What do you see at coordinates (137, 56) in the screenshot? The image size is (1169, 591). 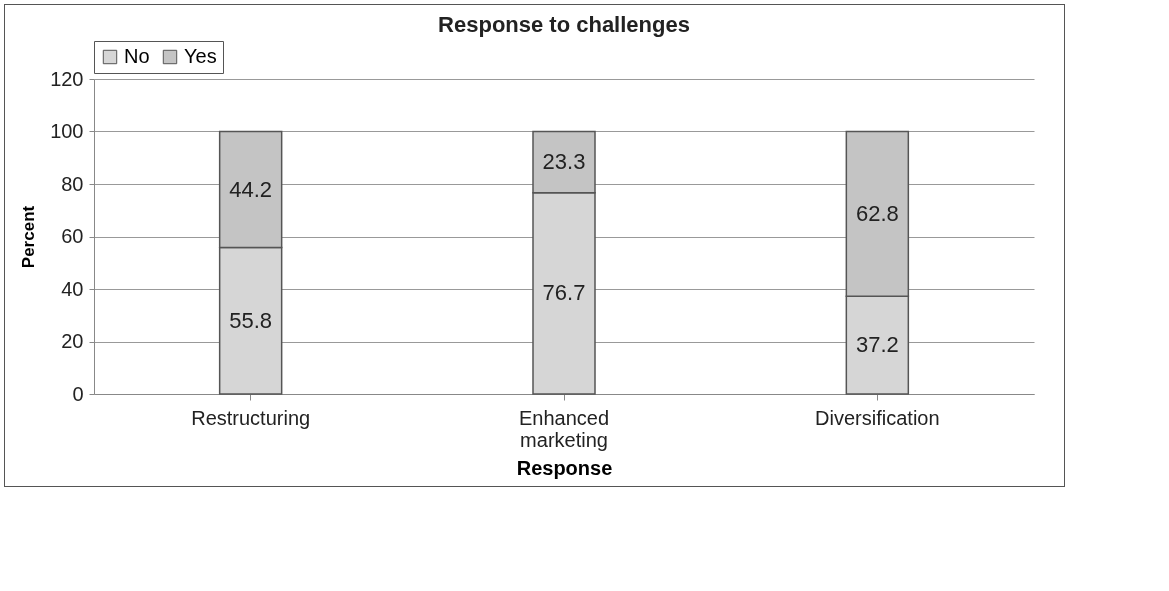 I see `legend-label: No` at bounding box center [137, 56].